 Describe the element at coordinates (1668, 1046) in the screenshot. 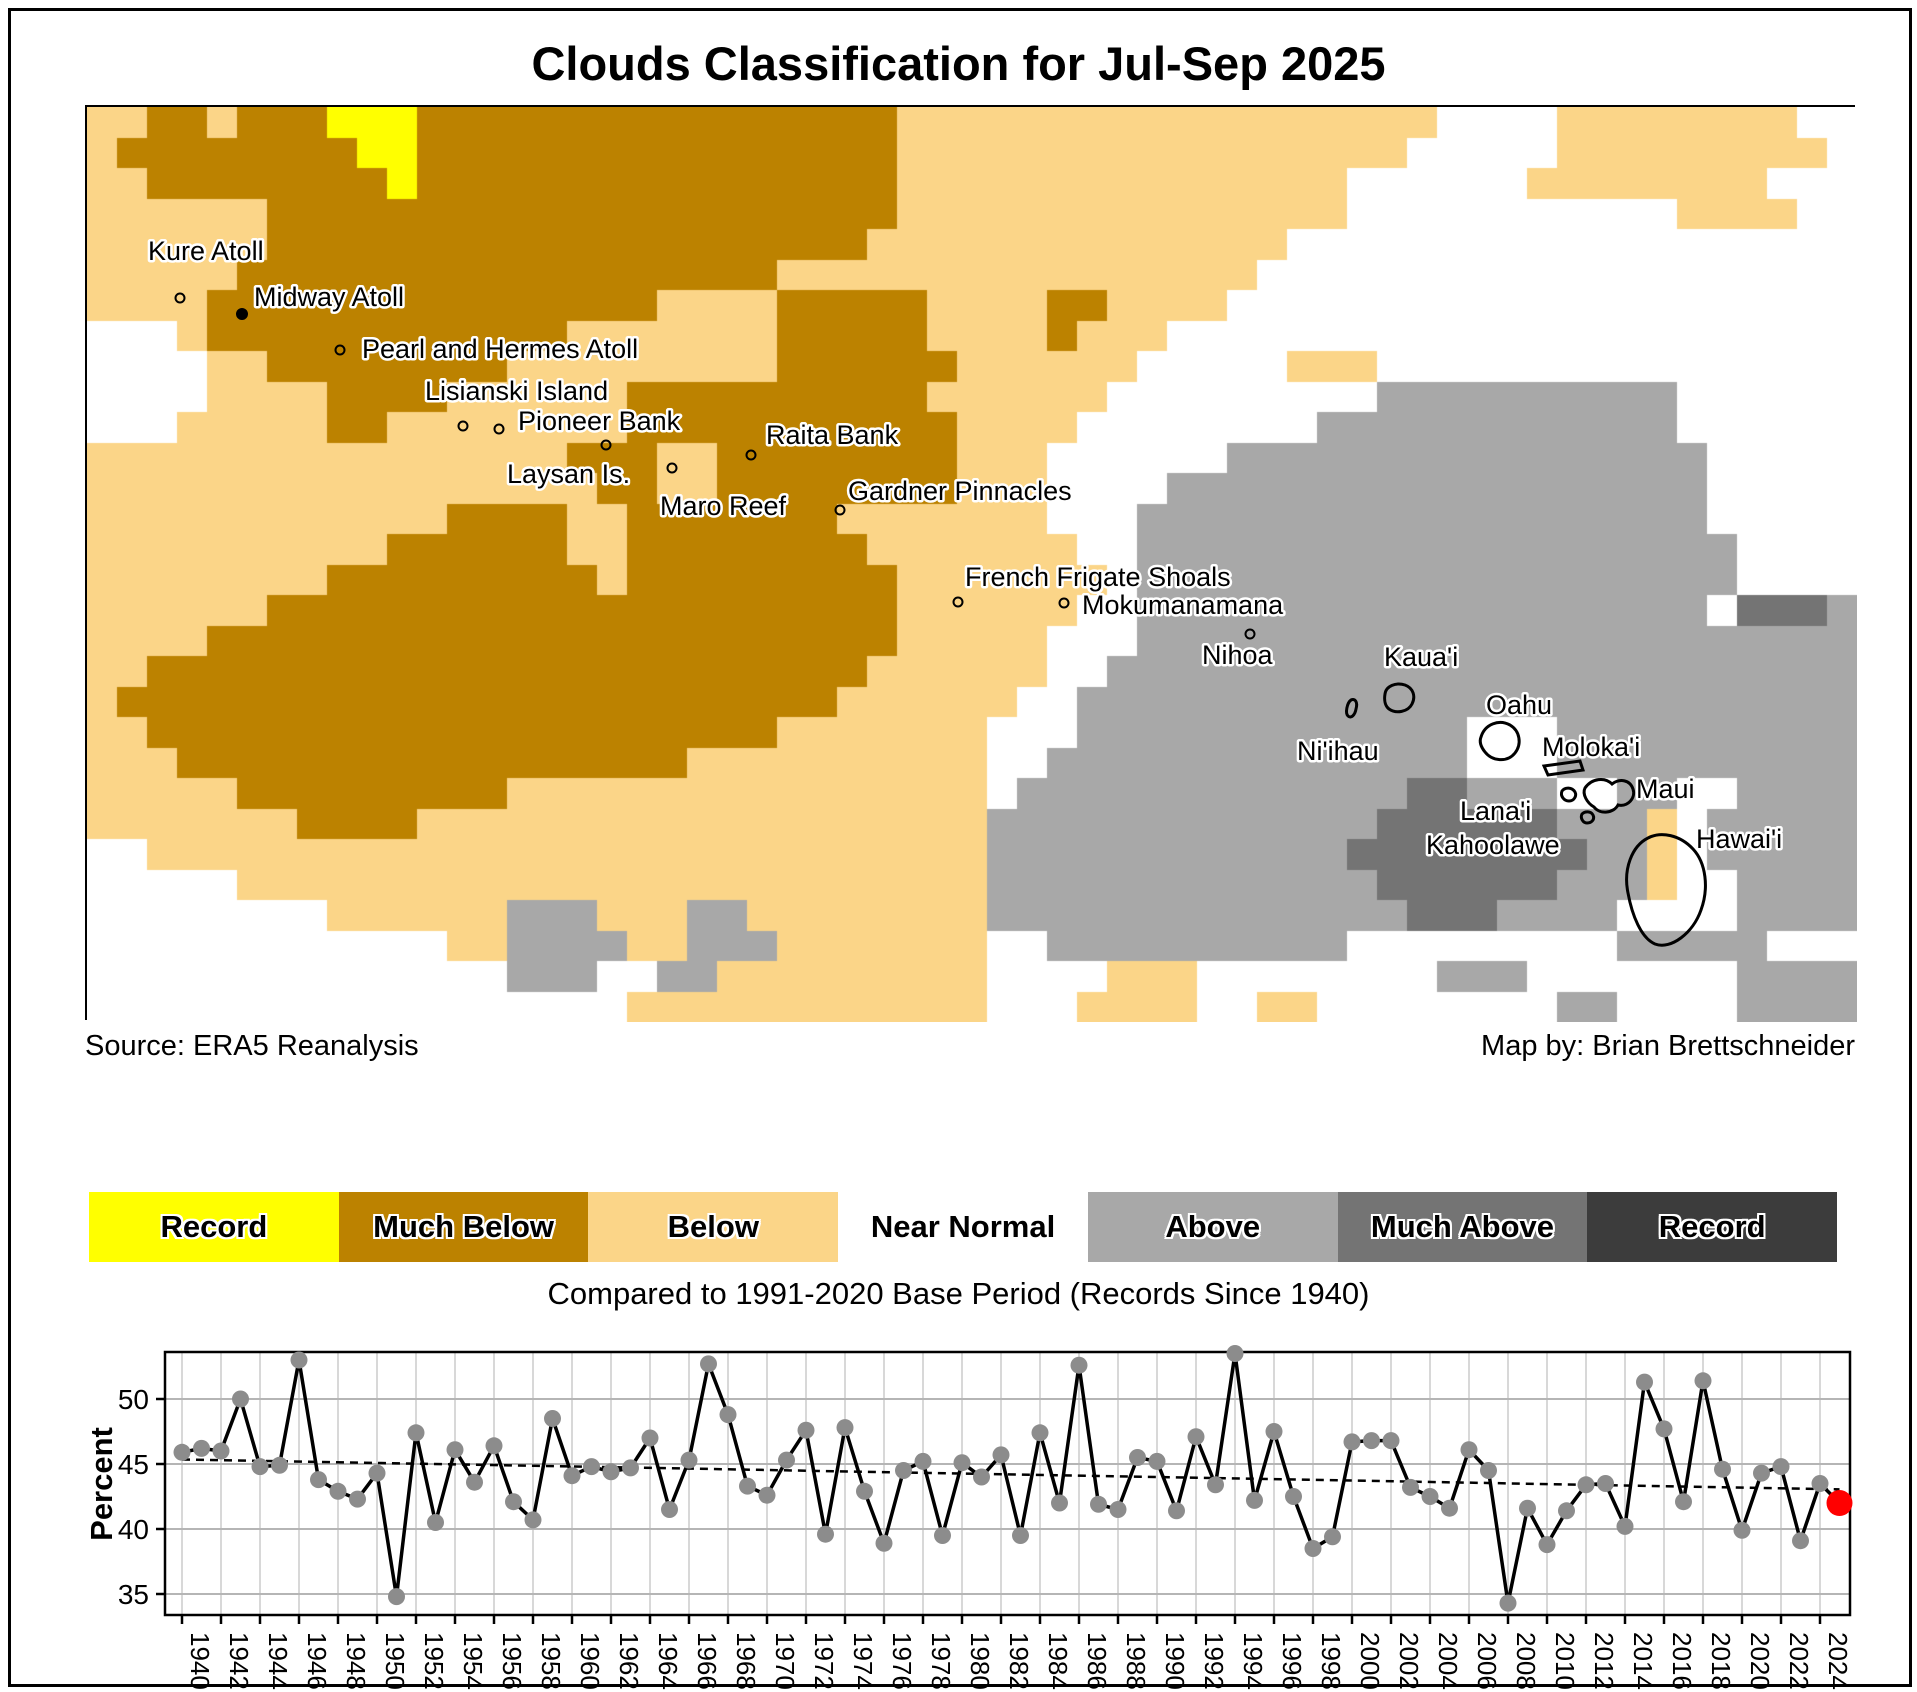

I see `credit-label: Map by: Brian Brettschneider` at that location.